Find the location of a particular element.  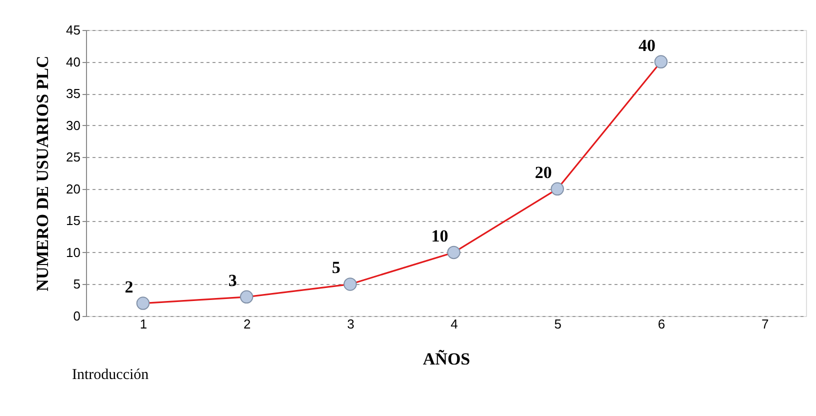

x-tick-label: 2 is located at coordinates (247, 324).